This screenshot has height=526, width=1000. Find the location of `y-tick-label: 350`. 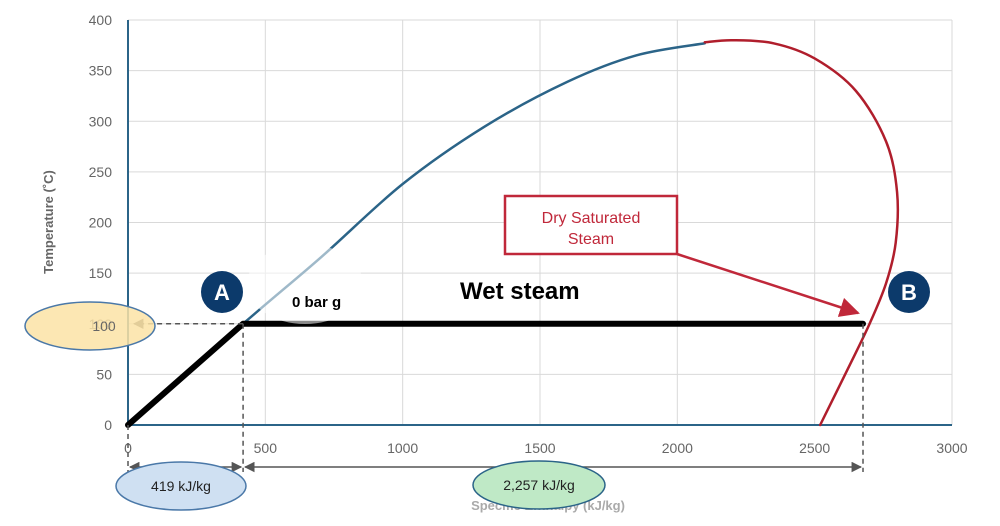

y-tick-label: 350 is located at coordinates (101, 71).